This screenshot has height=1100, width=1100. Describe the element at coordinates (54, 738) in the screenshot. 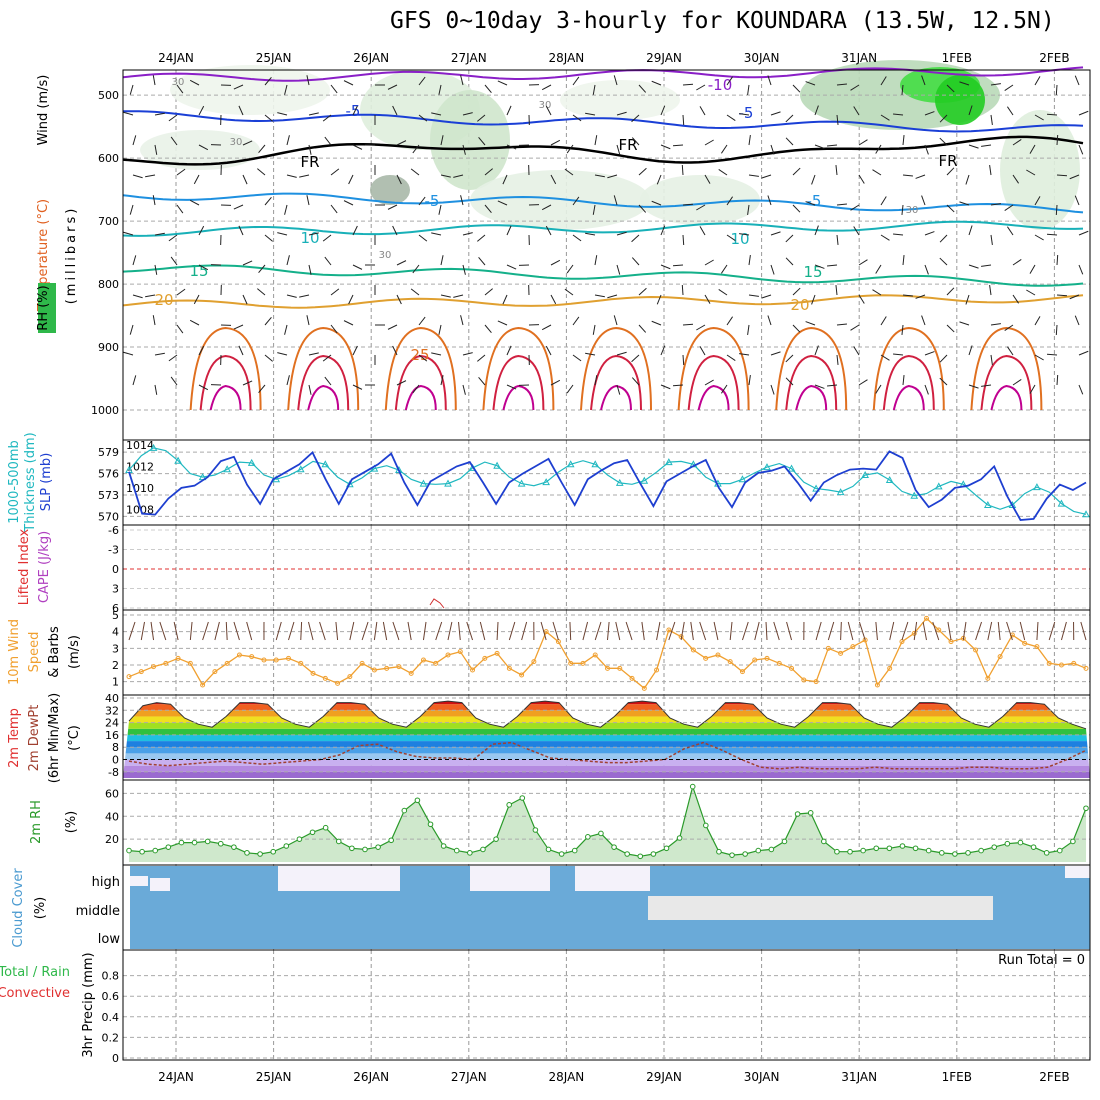

I see `temp-axis-label-3: (6hr Min/Max)` at that location.